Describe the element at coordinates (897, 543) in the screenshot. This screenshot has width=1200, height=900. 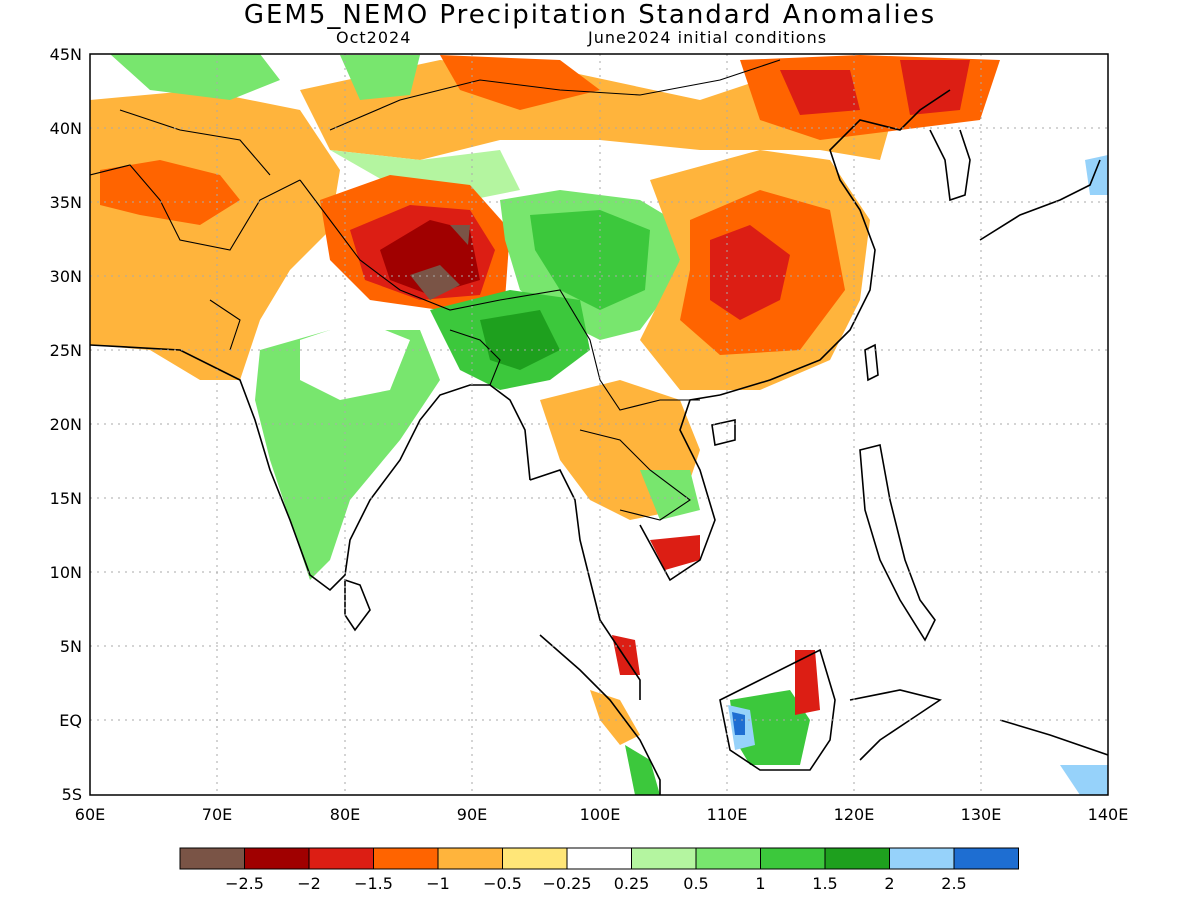
I see `philippines-coastline` at that location.